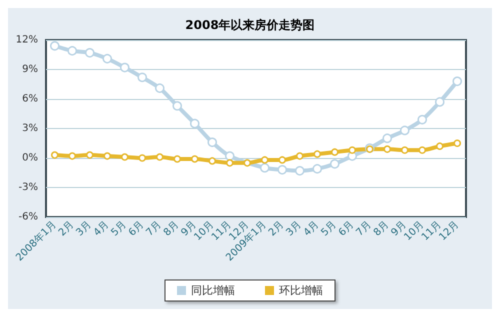 This screenshot has width=500, height=317. Describe the element at coordinates (301, 290) in the screenshot. I see `legend-label: 环比增幅` at that location.